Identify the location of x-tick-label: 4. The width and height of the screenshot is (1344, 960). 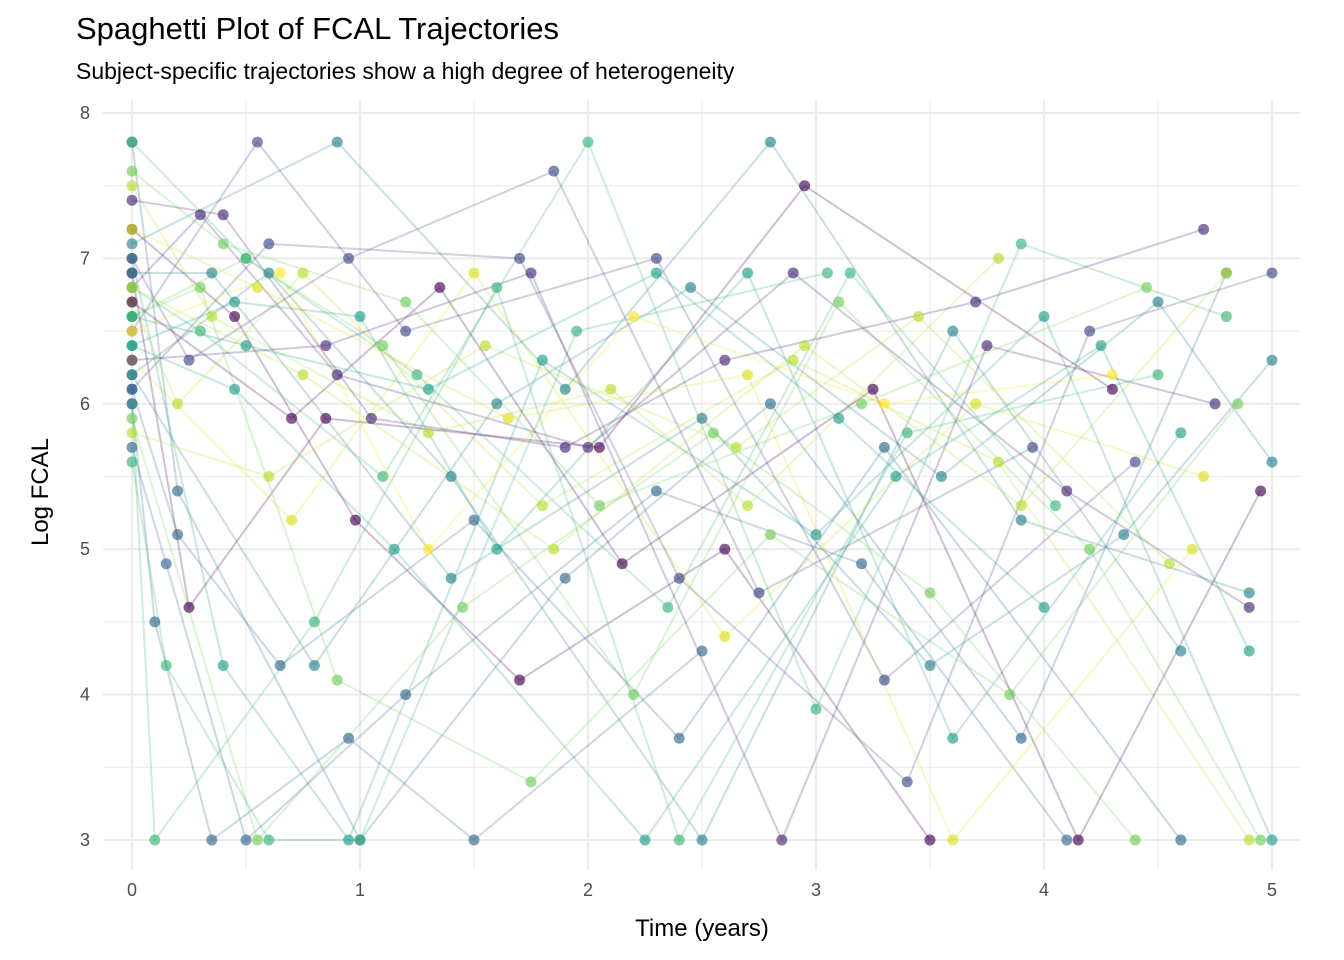
(1044, 890).